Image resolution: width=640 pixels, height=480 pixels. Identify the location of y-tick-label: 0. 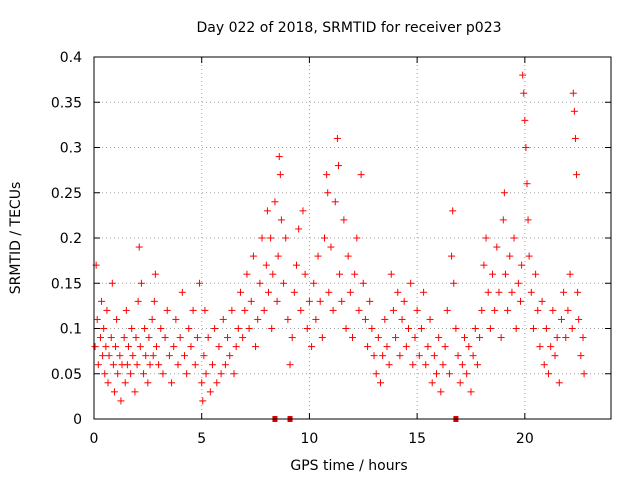
(77, 420).